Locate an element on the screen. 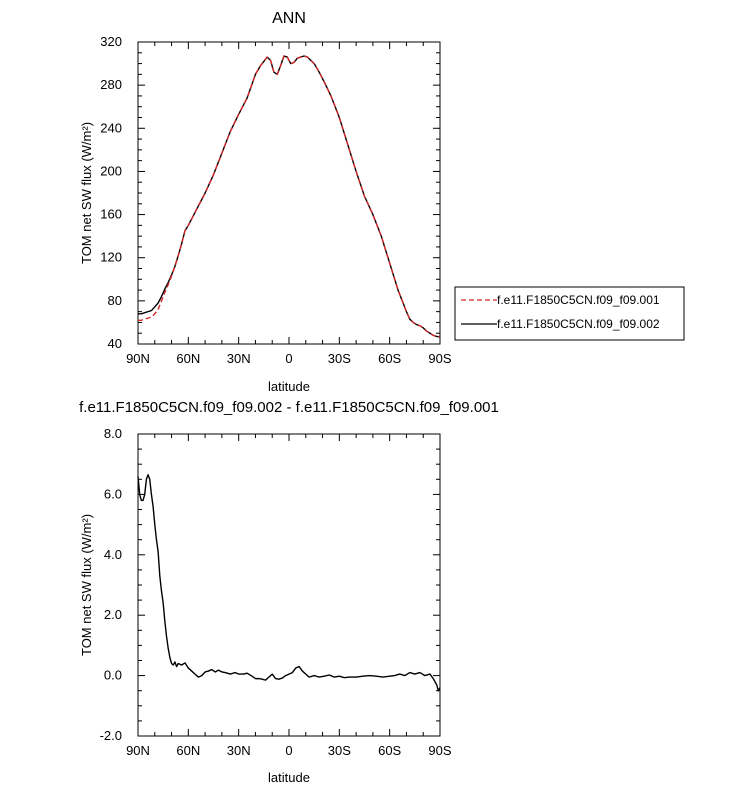 The height and width of the screenshot is (790, 733). top-plot-x-tick-label: 0 is located at coordinates (288, 358).